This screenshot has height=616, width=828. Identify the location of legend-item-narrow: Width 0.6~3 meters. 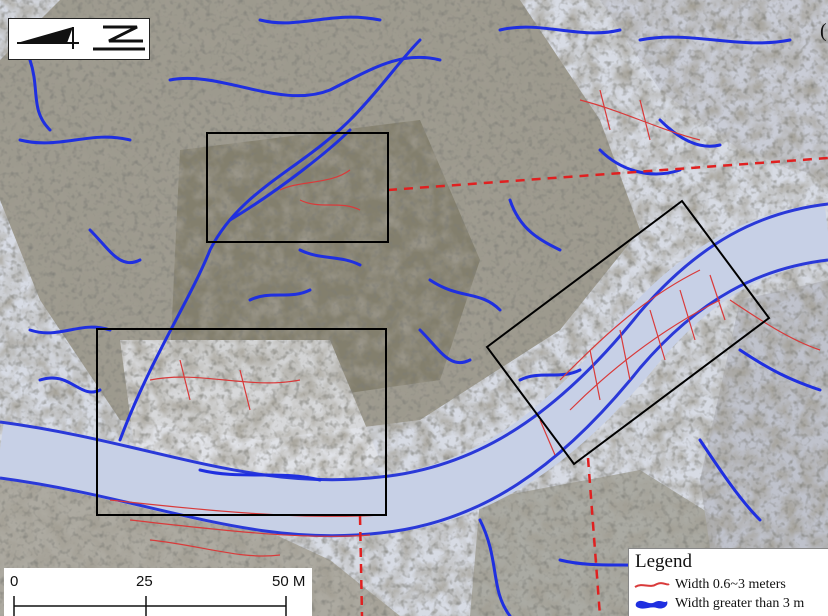
(709, 585).